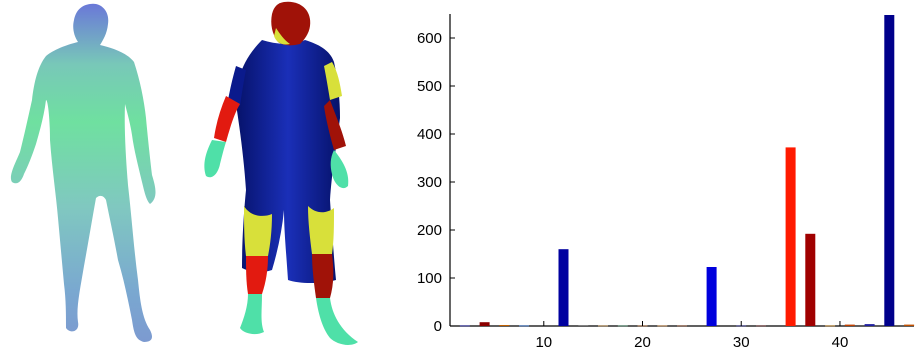  Describe the element at coordinates (429, 86) in the screenshot. I see `y-tick-label: 500` at that location.